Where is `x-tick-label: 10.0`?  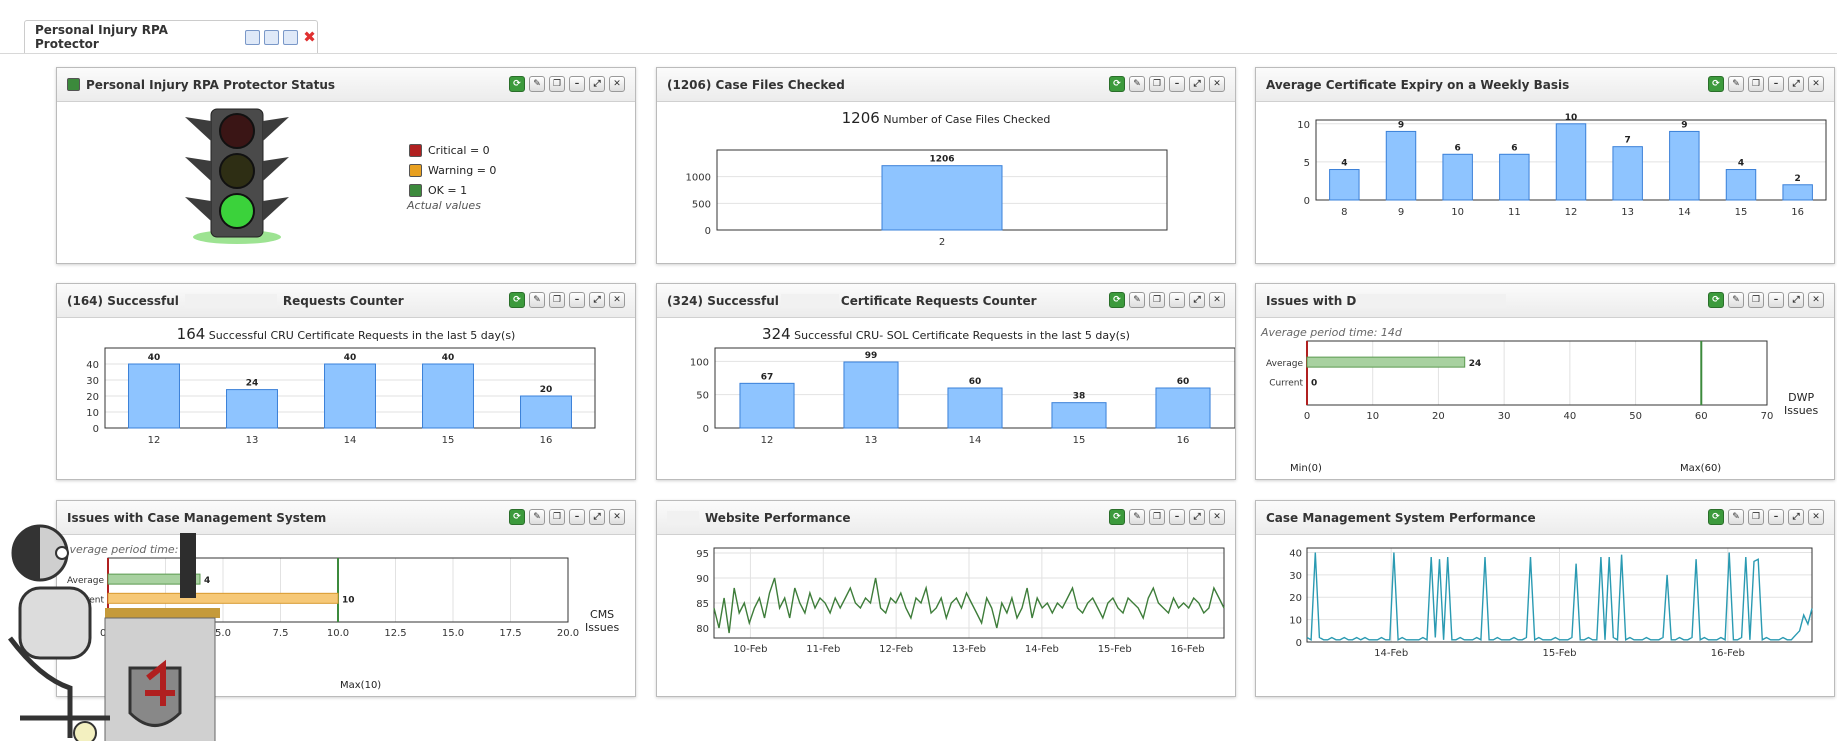
x-tick-label: 10.0 is located at coordinates (338, 633).